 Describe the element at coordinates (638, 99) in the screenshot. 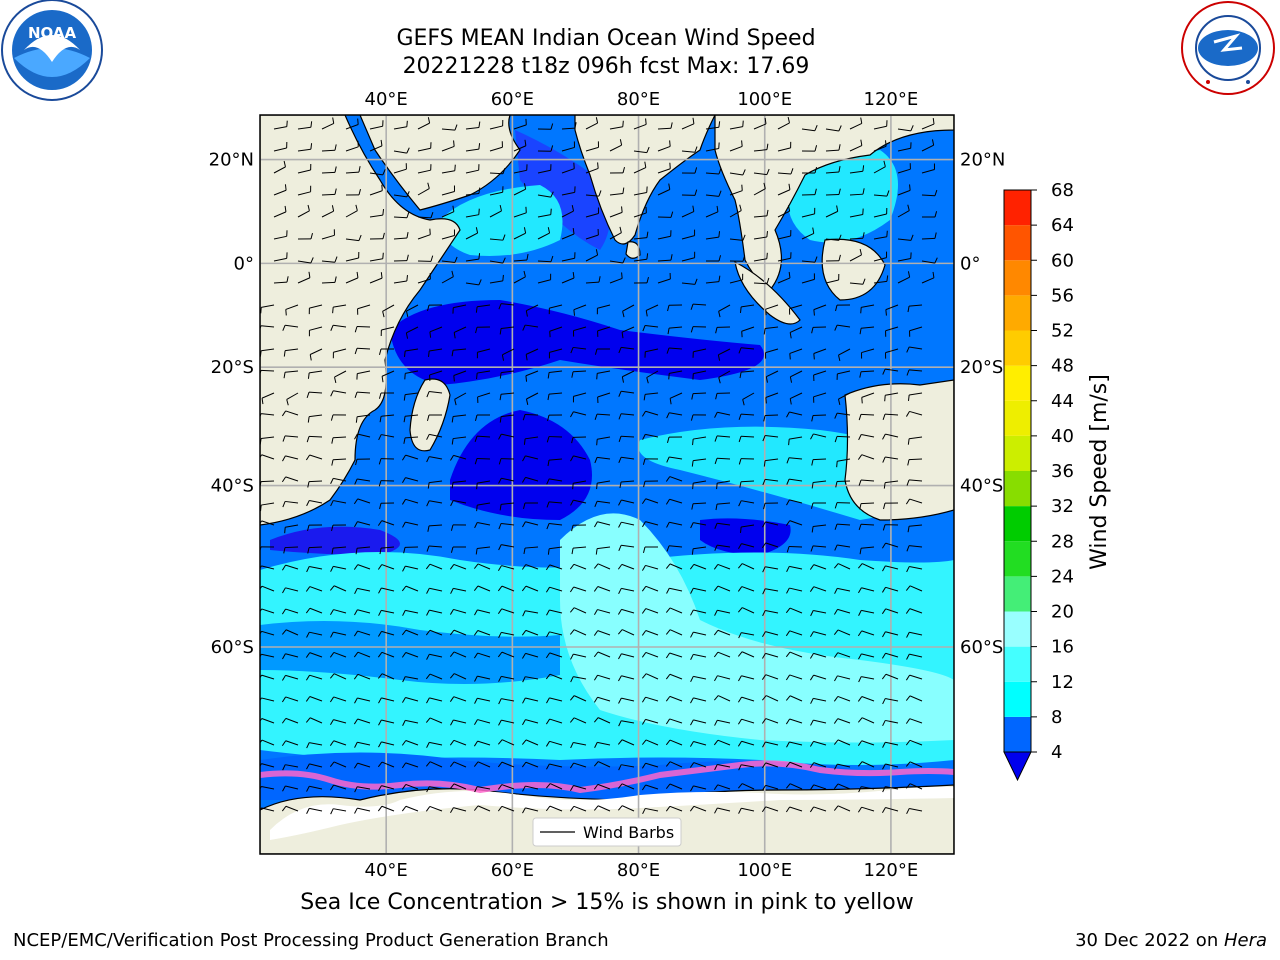

I see `lon-label-top: 80°E` at that location.